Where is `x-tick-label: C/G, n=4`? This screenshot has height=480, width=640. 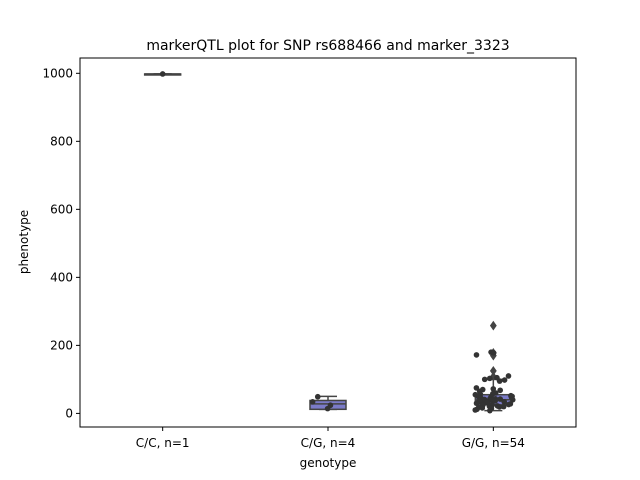
x-tick-label: C/G, n=4 is located at coordinates (328, 443).